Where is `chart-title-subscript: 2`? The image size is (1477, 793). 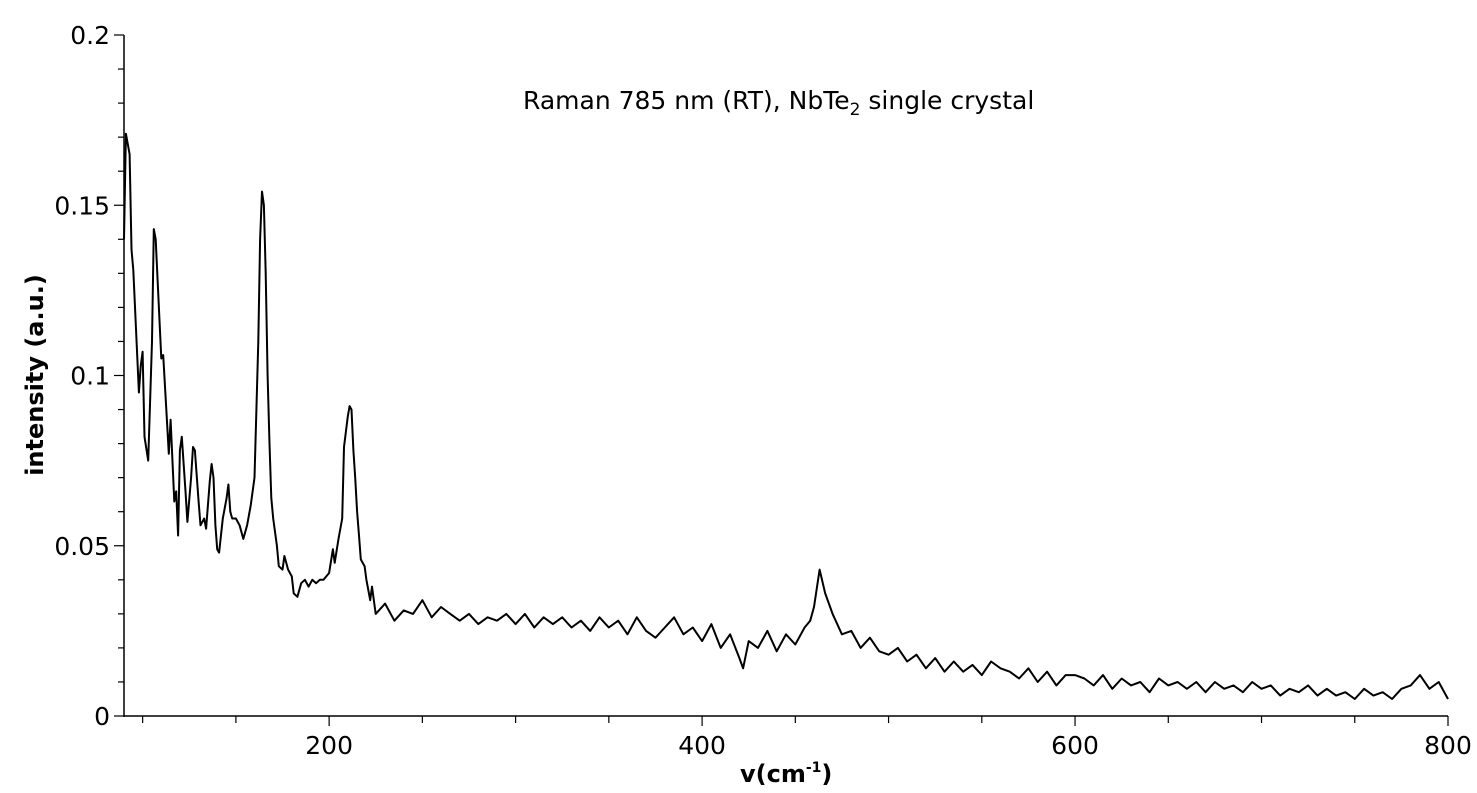
chart-title-subscript: 2 is located at coordinates (855, 110).